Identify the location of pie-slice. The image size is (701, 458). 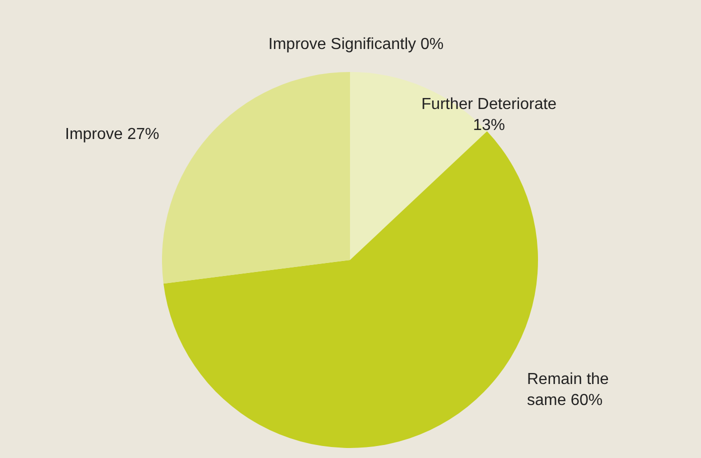
(256, 178).